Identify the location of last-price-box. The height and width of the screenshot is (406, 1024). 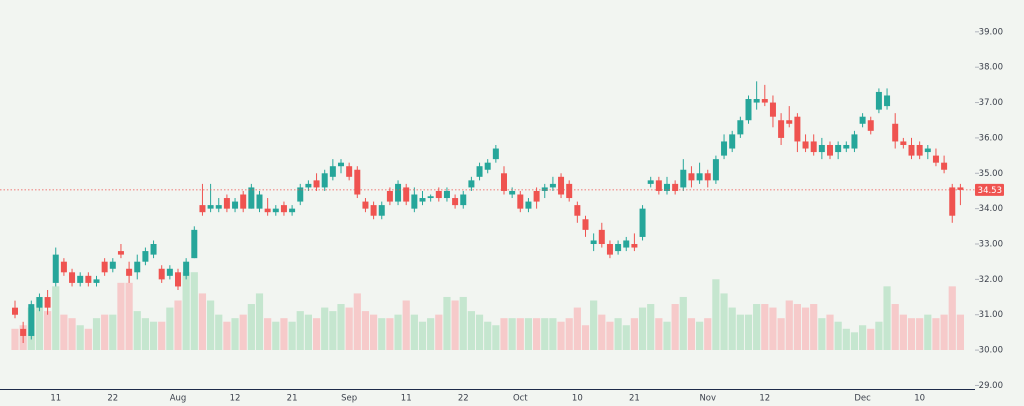
(989, 189).